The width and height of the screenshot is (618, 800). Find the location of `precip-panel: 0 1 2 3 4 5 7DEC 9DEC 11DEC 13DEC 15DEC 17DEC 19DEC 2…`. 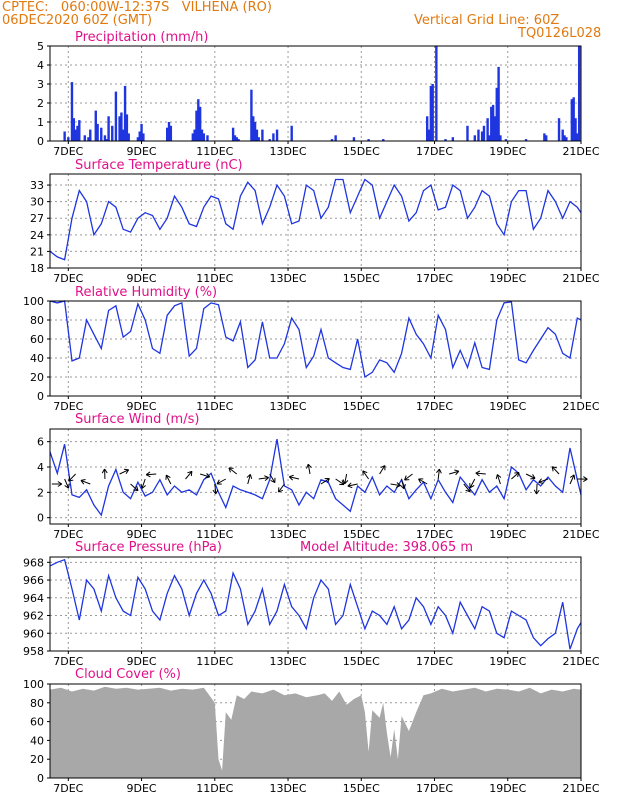

precip-panel: 0 1 2 3 4 5 7DEC 9DEC 11DEC 13DEC 15DEC 17DEC 19DEC 2… is located at coordinates (318, 94).